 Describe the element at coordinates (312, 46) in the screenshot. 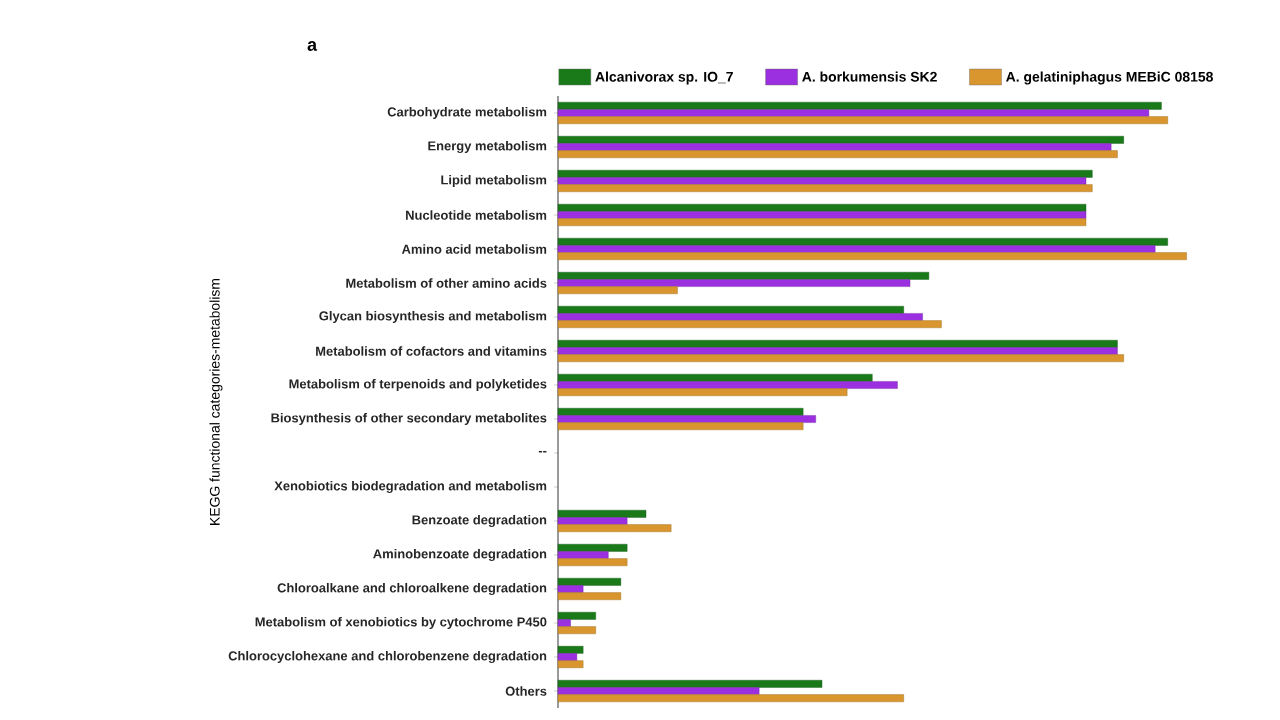

I see `text: a` at that location.